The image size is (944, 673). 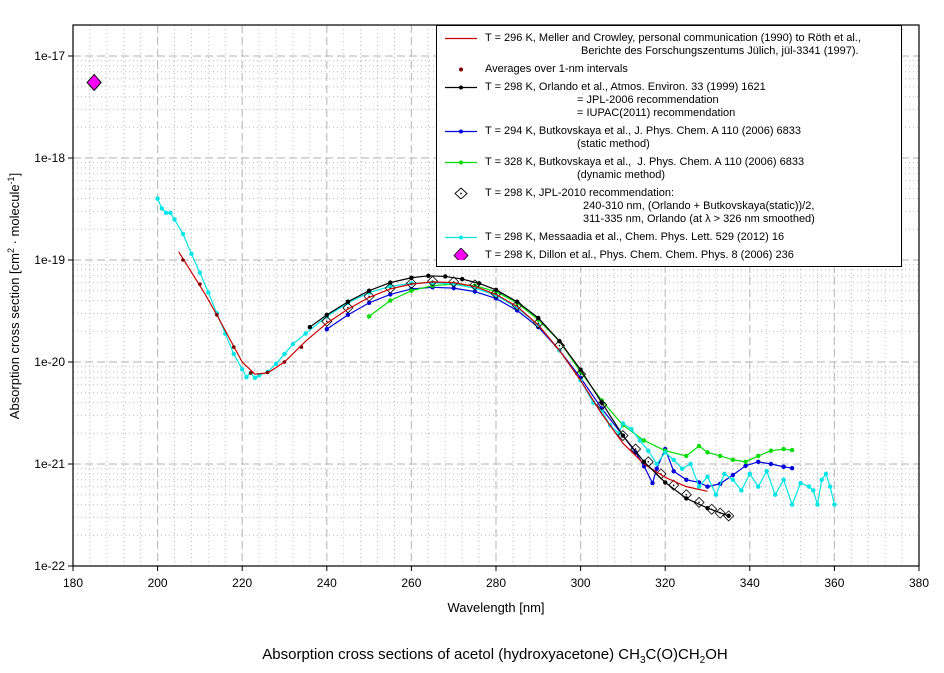 What do you see at coordinates (94, 82) in the screenshot?
I see `data-point-diamond` at bounding box center [94, 82].